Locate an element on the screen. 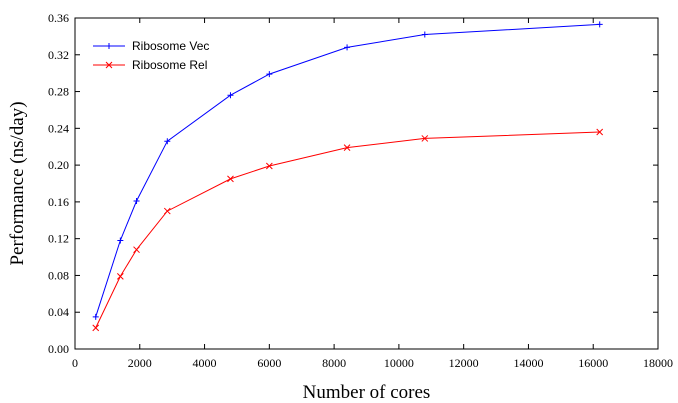 This screenshot has height=403, width=678. x-tick-label: 6000 is located at coordinates (269, 363).